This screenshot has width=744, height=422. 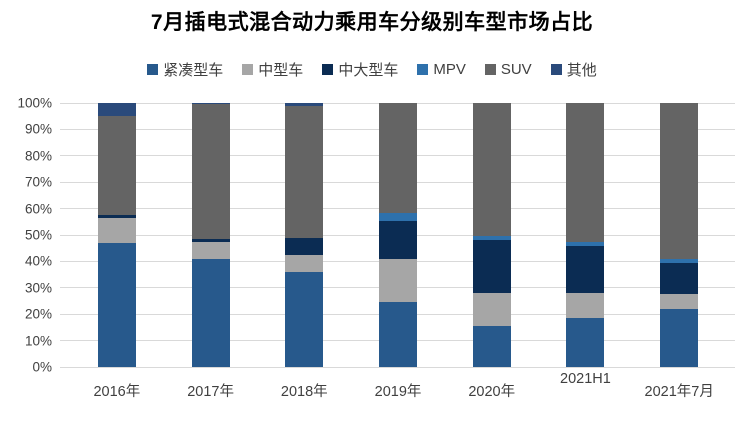 I want to click on bar-stack-2020年, so click(x=491, y=235).